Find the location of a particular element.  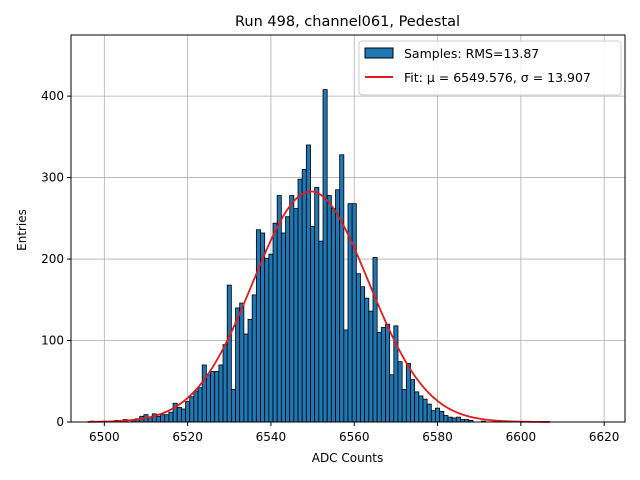

y-tick-label: 100 is located at coordinates (52, 341).